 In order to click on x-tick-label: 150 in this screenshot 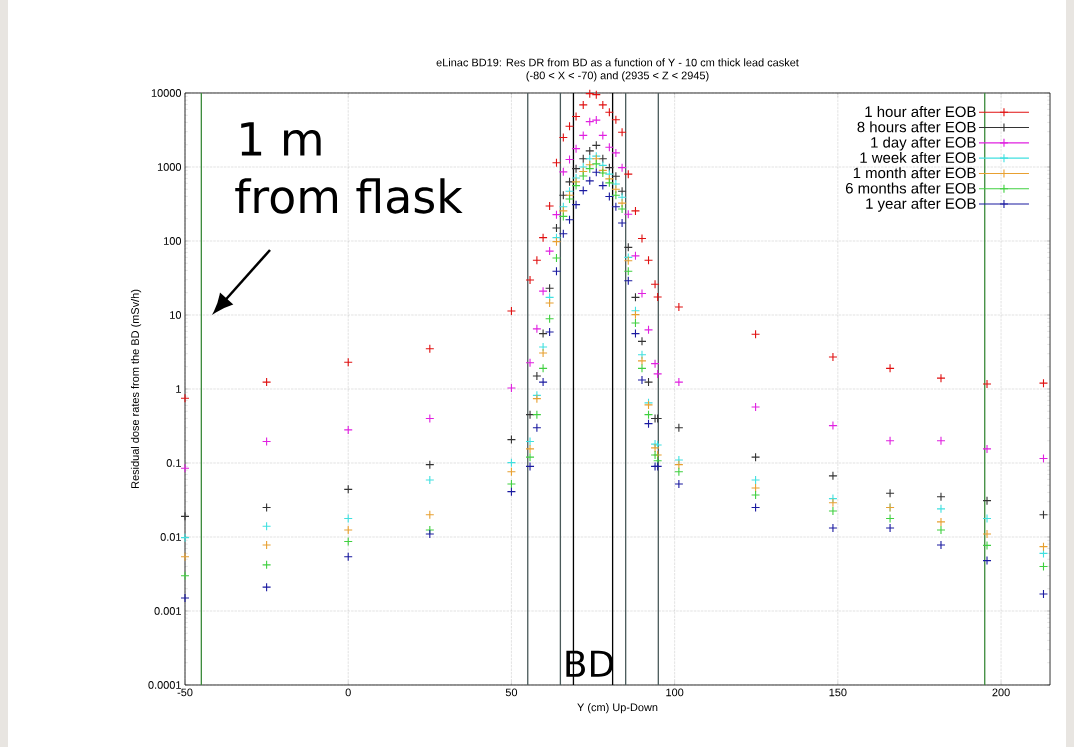, I will do `click(838, 692)`.